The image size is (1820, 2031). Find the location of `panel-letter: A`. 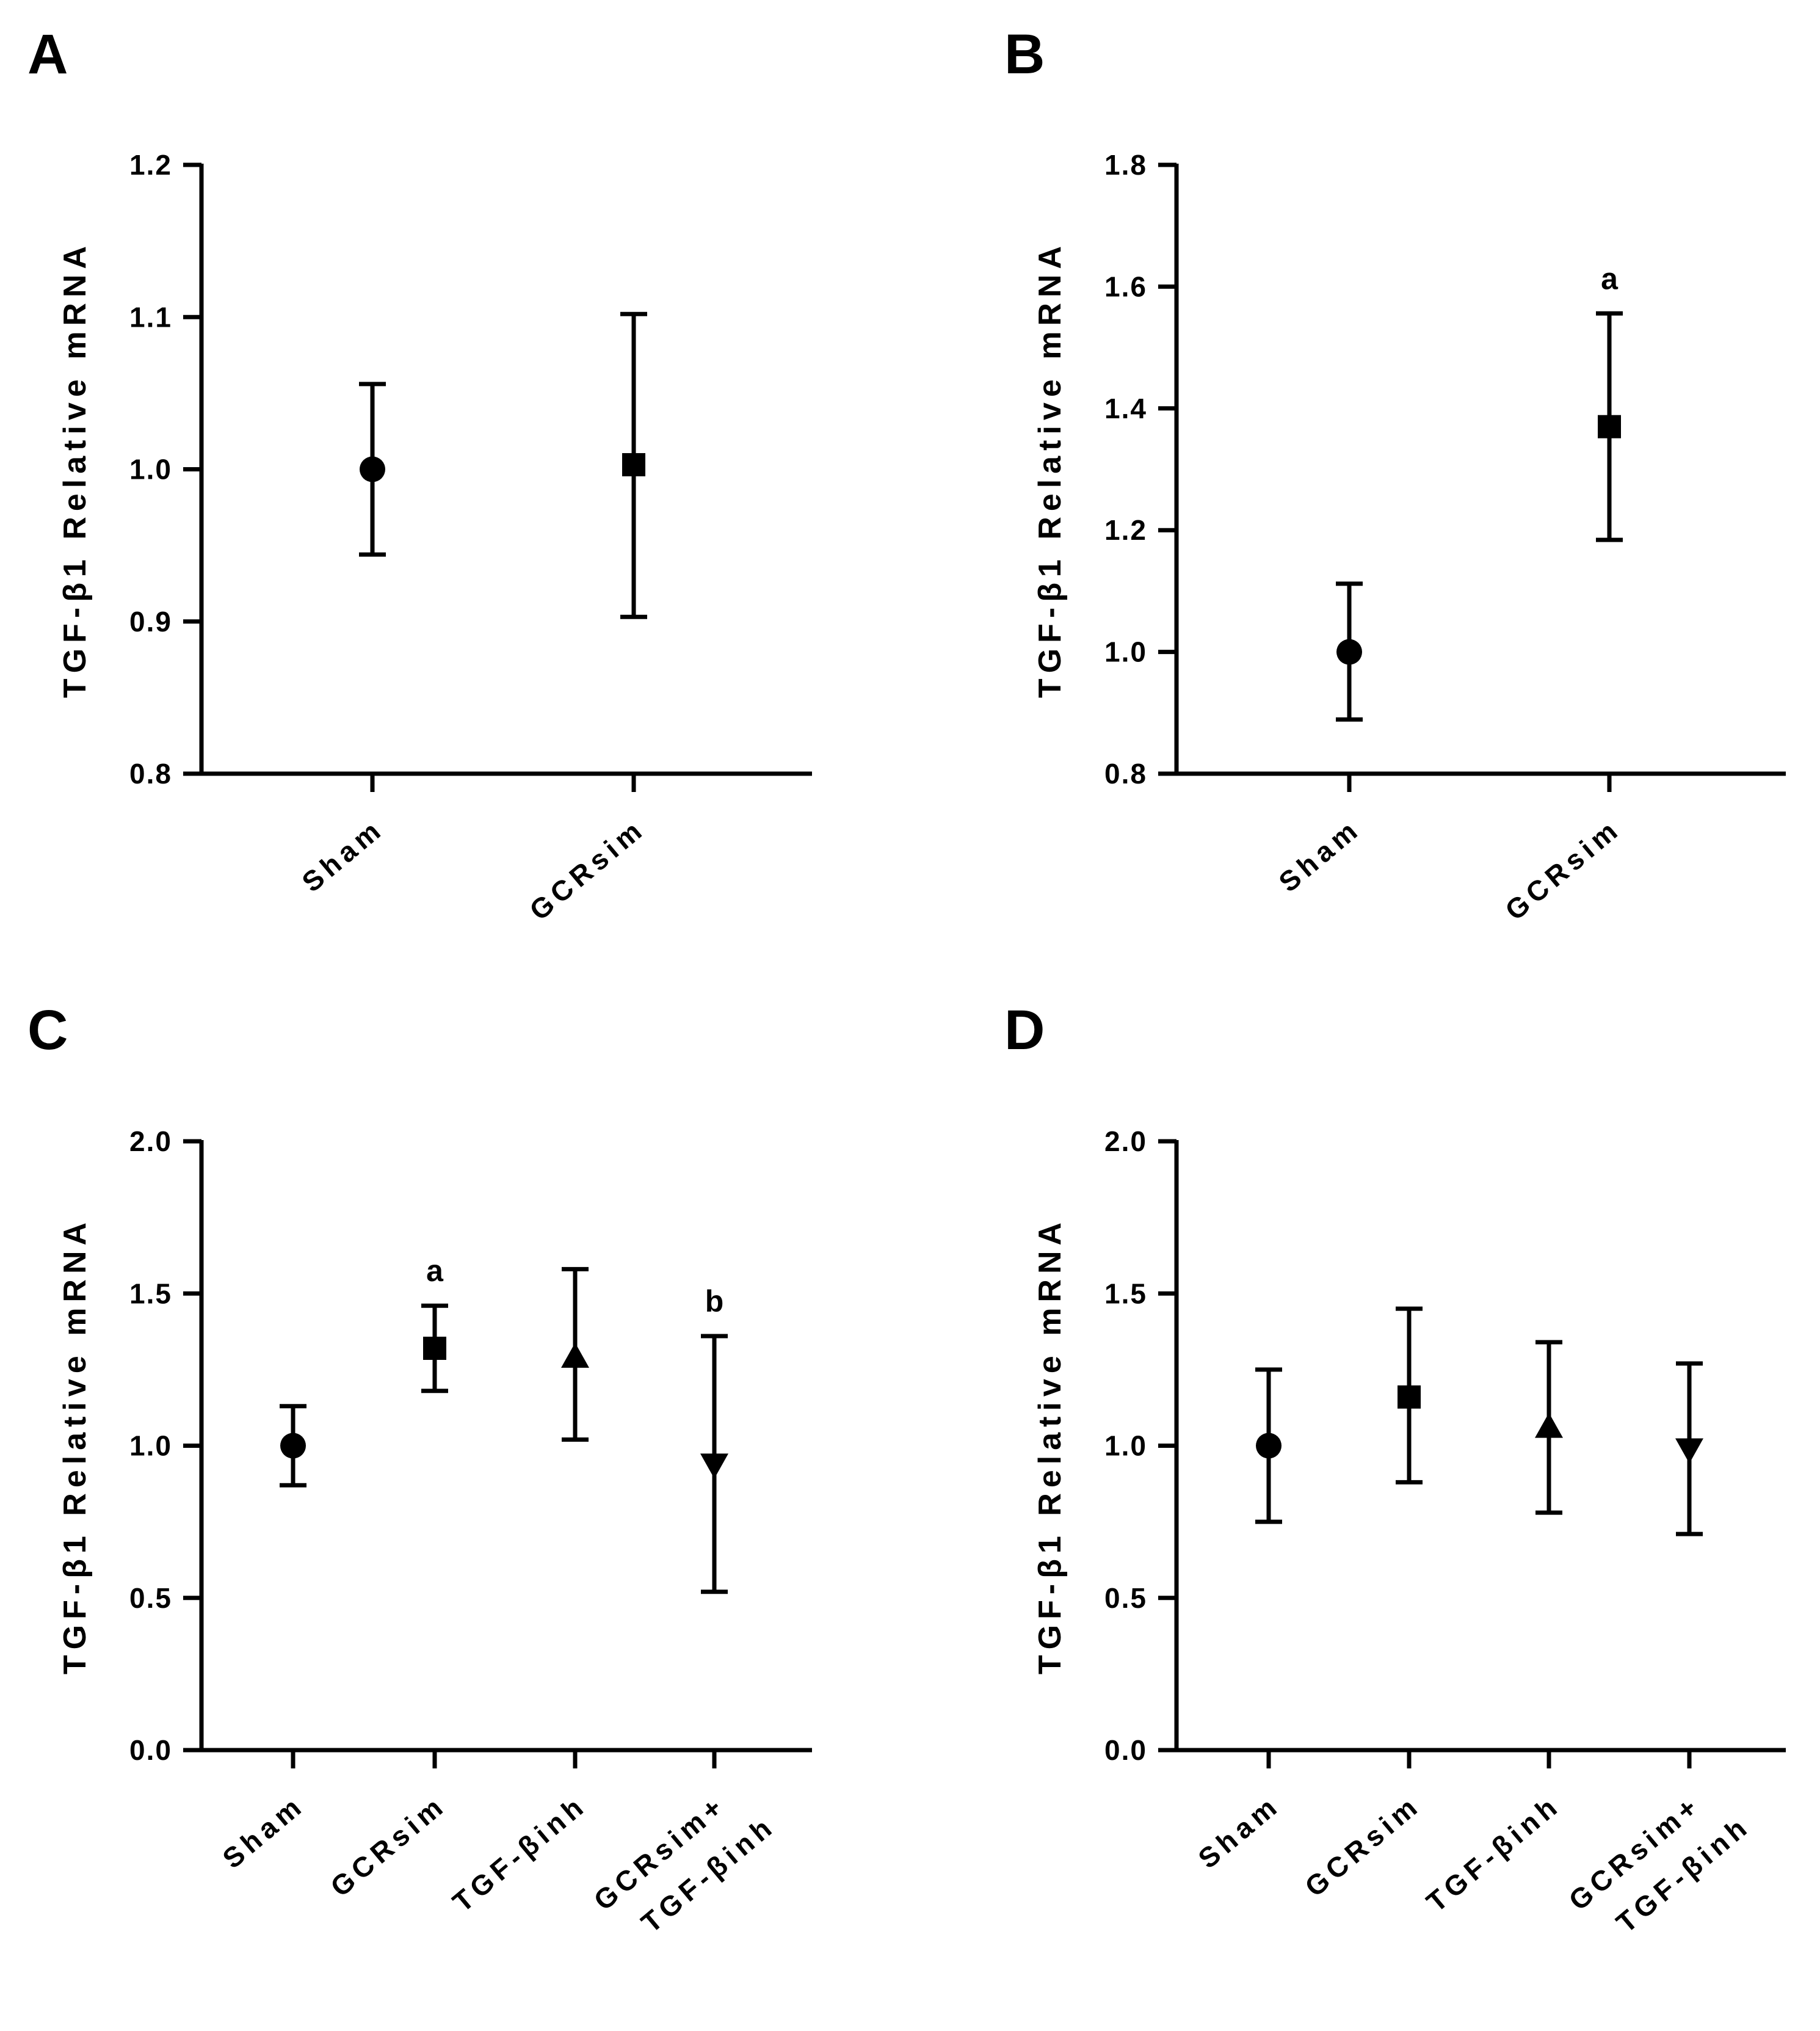

panel-letter: A is located at coordinates (47, 54).